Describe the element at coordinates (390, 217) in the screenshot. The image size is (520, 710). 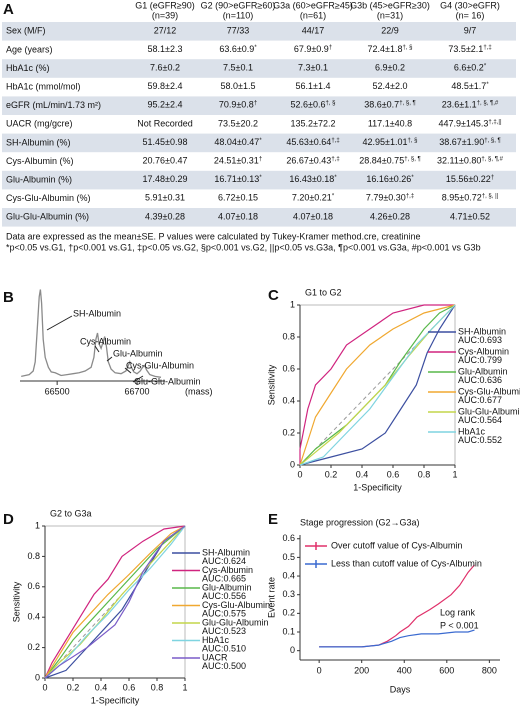
I see `table-cell: 4.26±0.28` at that location.